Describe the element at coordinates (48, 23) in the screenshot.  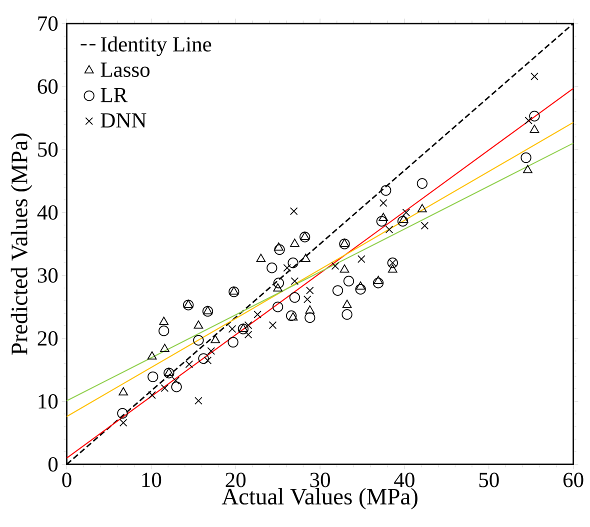
I see `y-tick-label: 70` at that location.